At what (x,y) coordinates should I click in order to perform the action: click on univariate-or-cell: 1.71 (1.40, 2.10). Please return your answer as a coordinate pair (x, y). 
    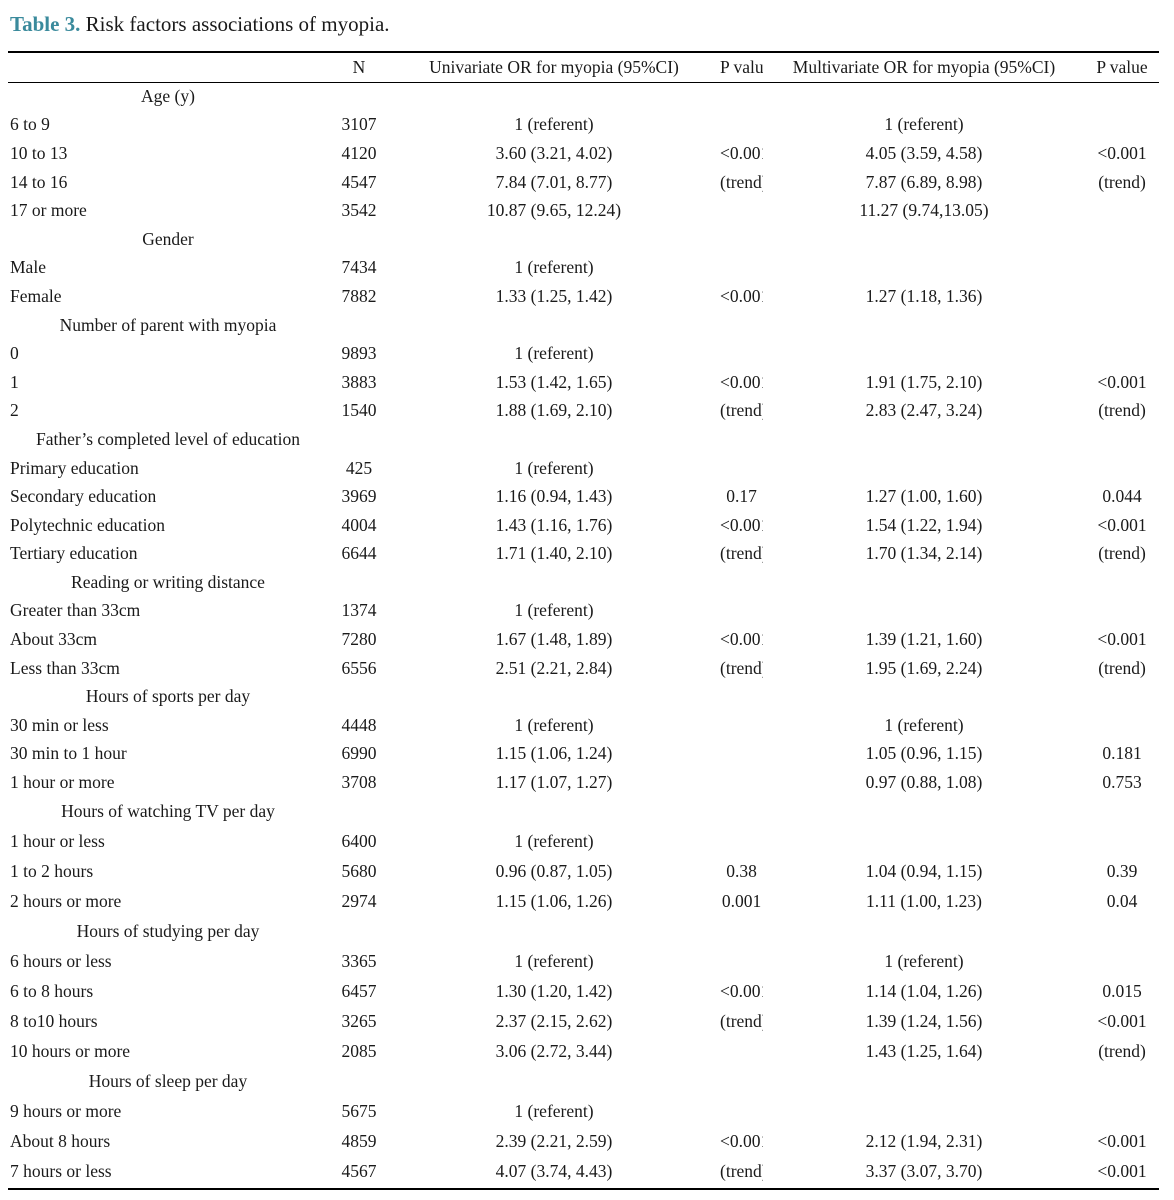
    Looking at the image, I should click on (554, 553).